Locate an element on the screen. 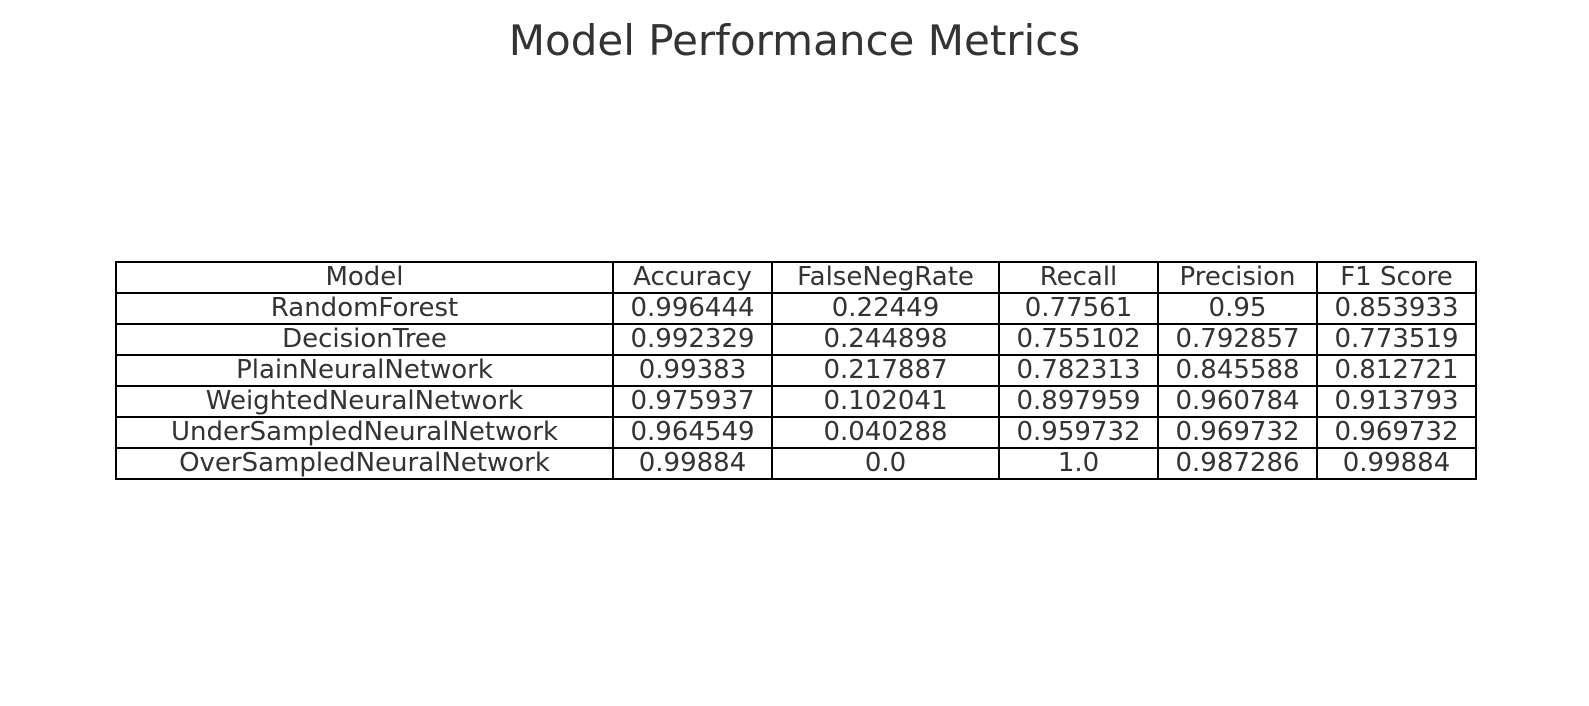  cell-f1-score: 0.913793 is located at coordinates (1396, 401).